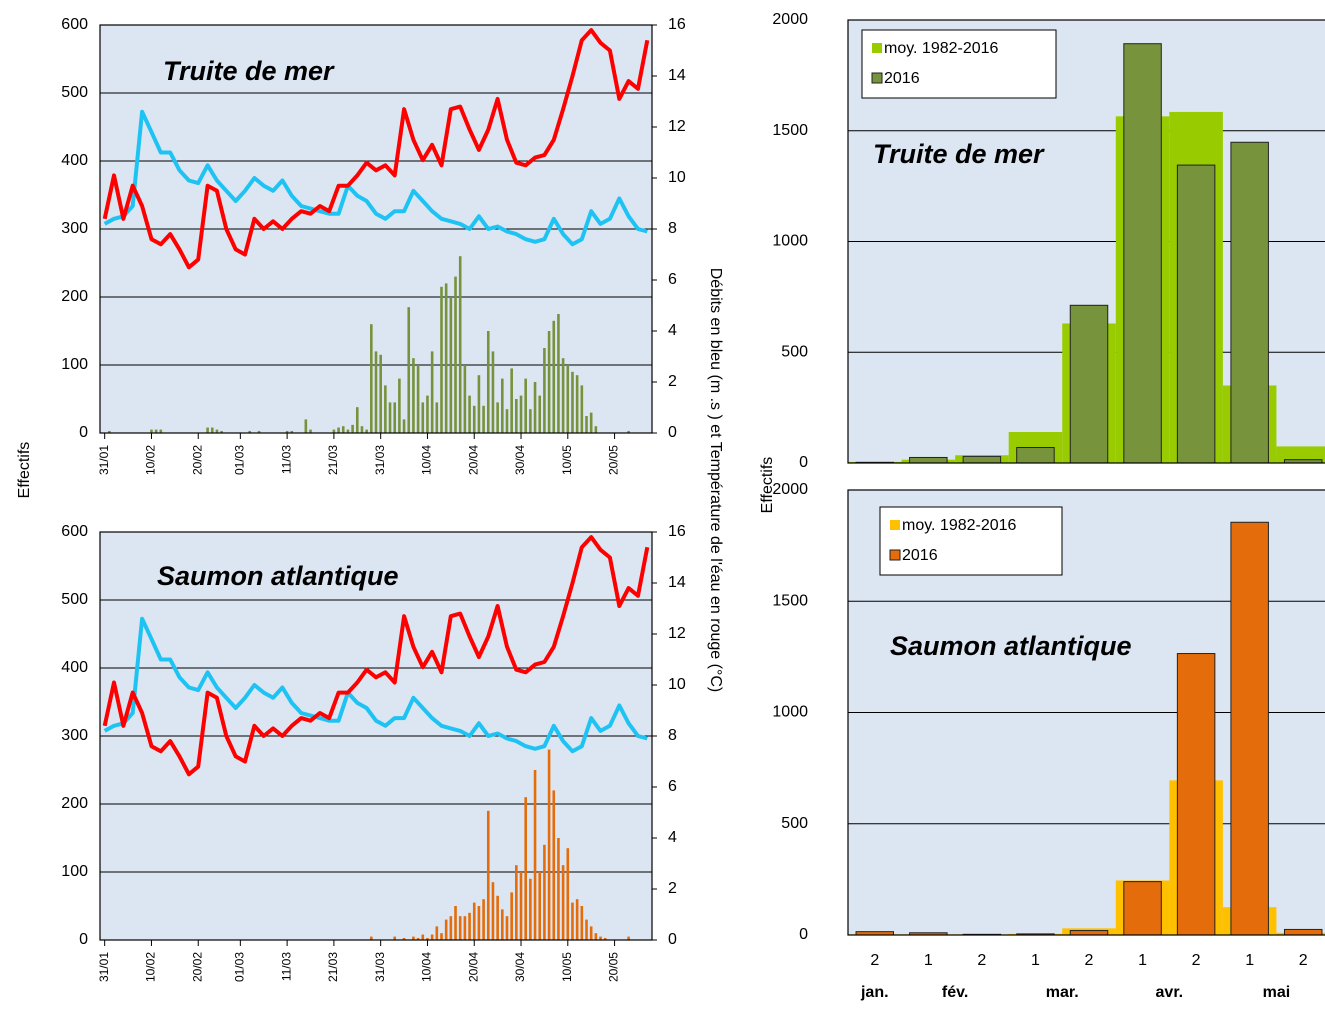 The height and width of the screenshot is (1012, 1325). What do you see at coordinates (567, 460) in the screenshot?
I see `x-tick-label: 10/05` at bounding box center [567, 460].